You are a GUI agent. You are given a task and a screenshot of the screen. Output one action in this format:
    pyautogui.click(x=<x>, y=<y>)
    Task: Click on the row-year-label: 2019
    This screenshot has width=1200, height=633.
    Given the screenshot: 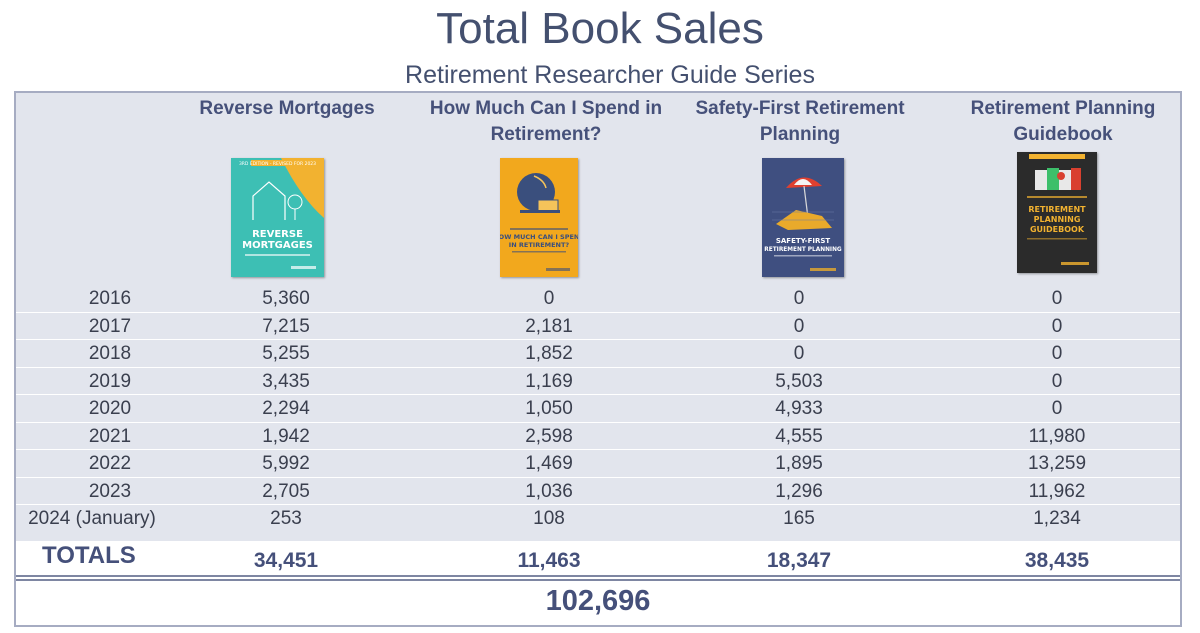 What is the action you would take?
    pyautogui.click(x=110, y=381)
    